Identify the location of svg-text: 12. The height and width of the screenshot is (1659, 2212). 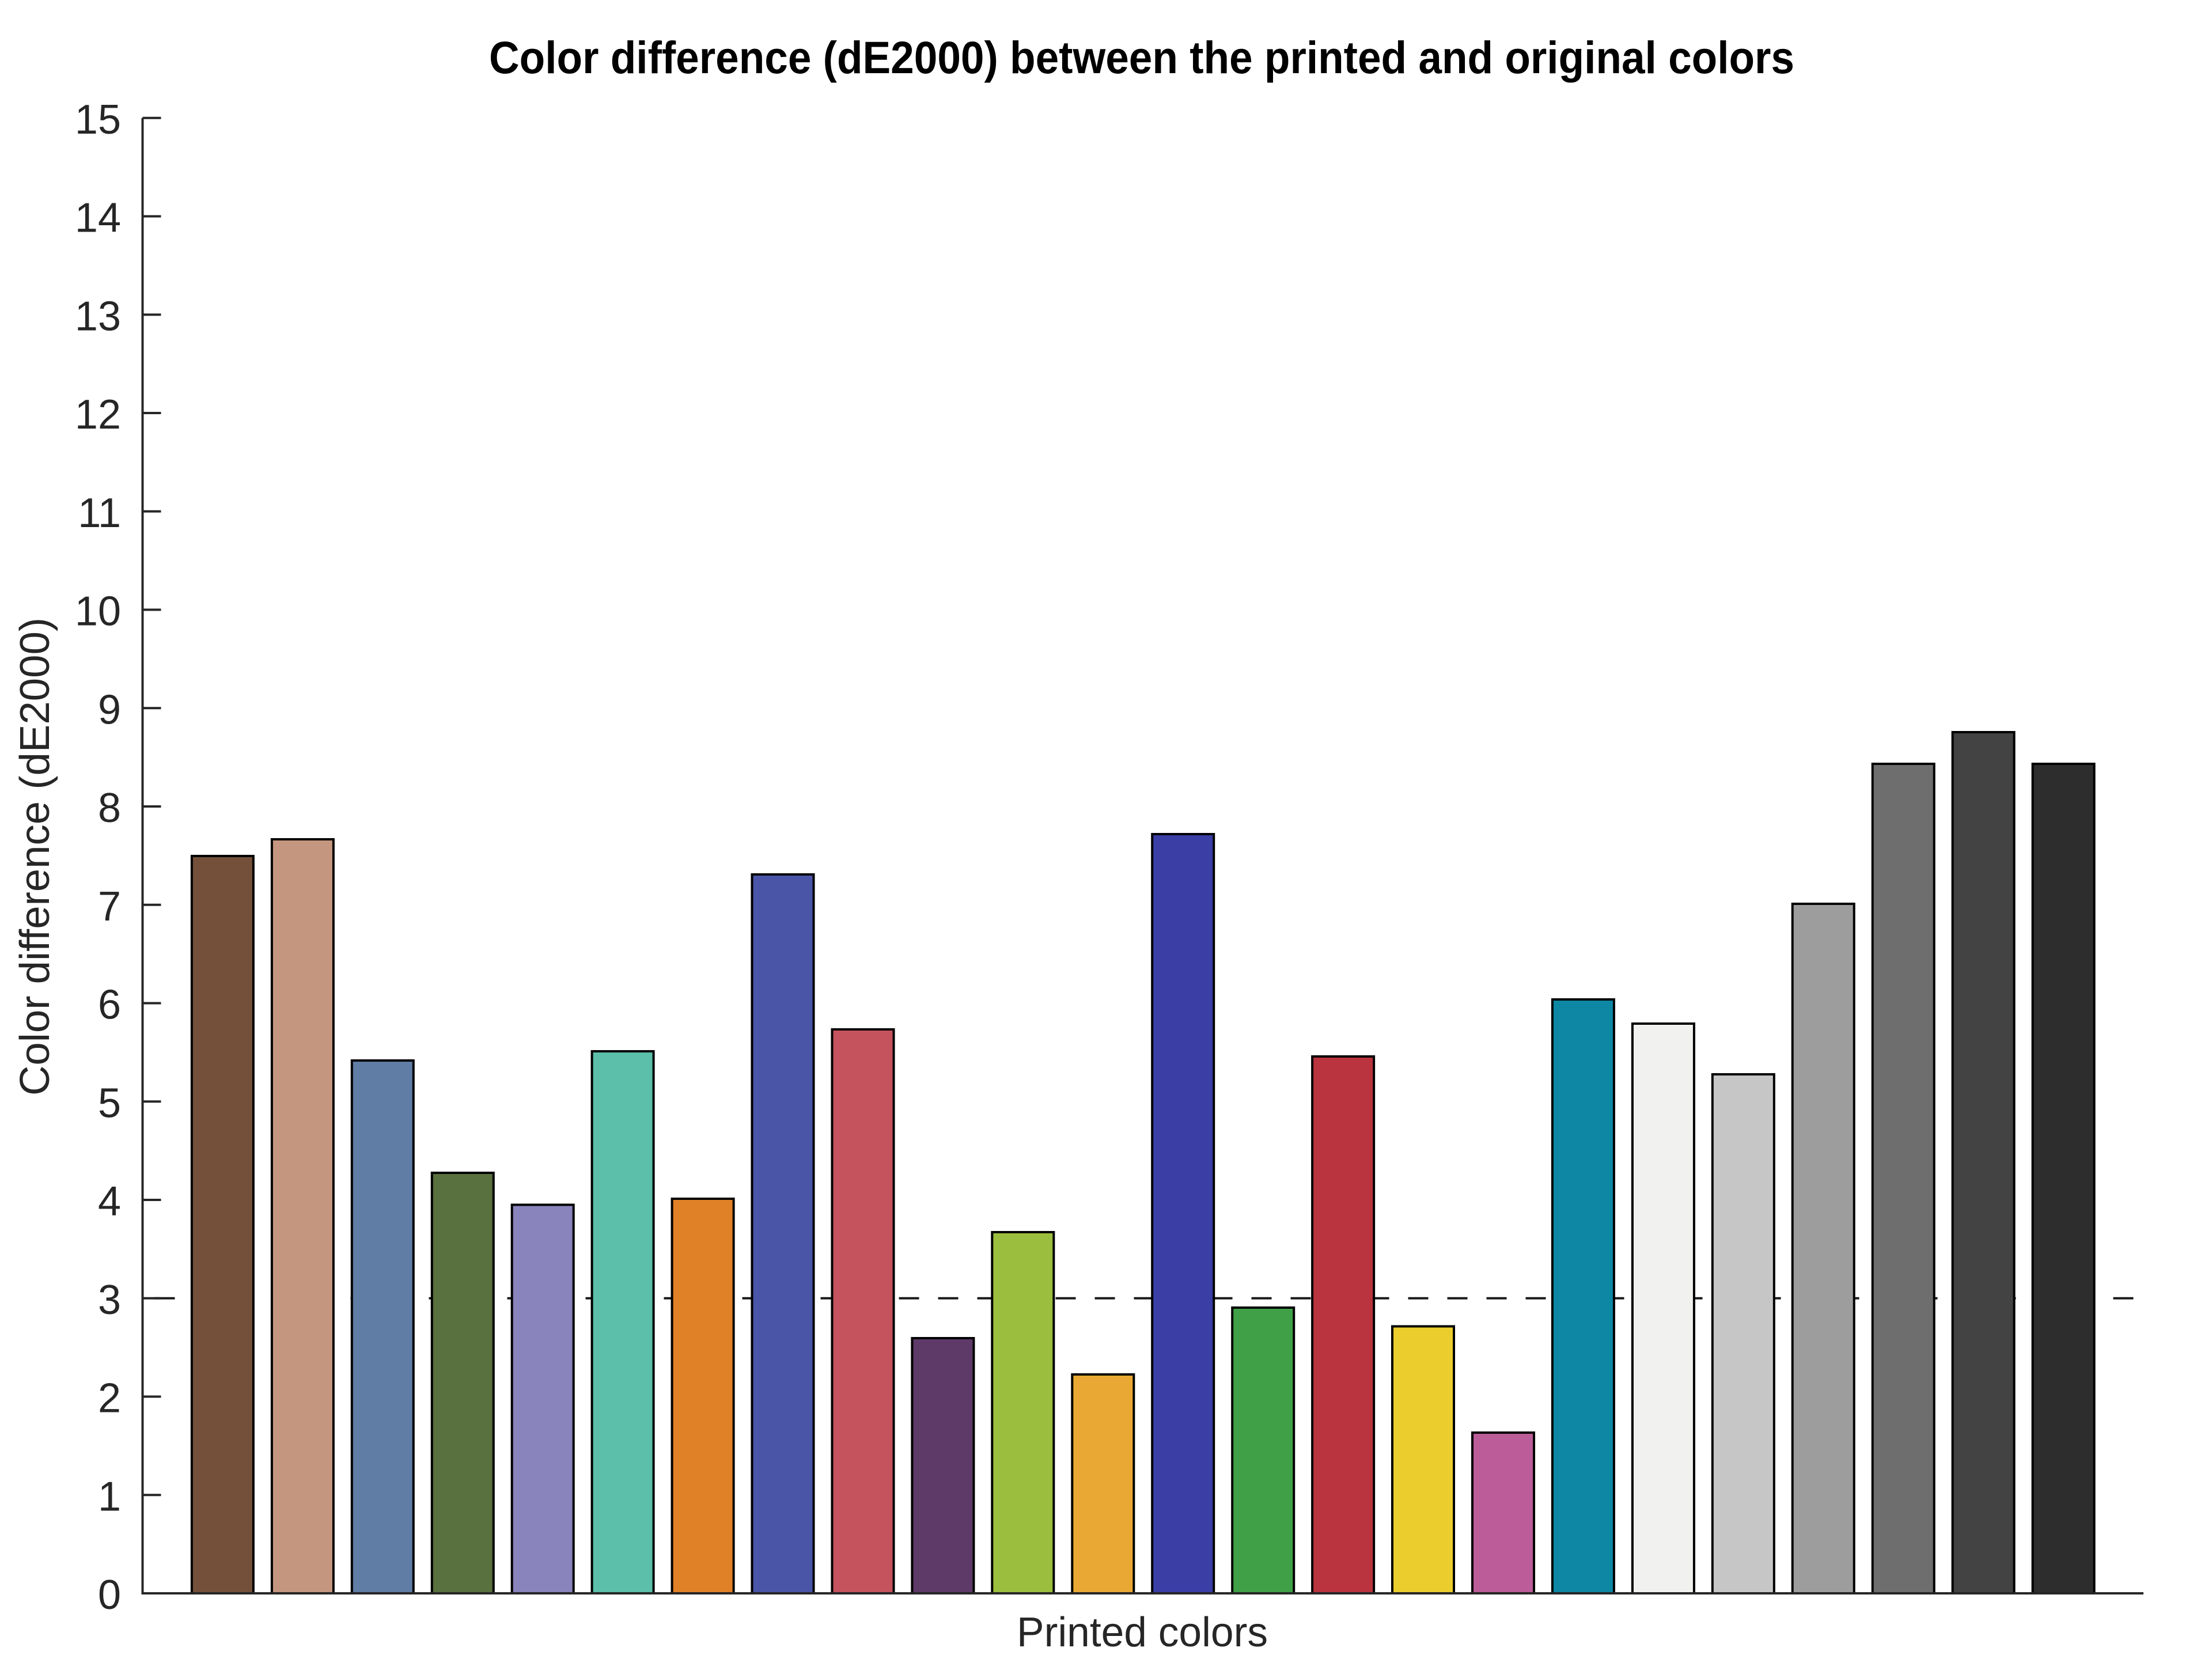
(98, 415).